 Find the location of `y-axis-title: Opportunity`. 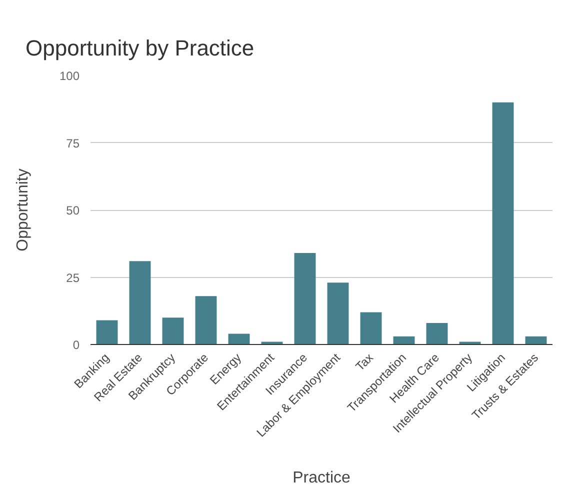

y-axis-title: Opportunity is located at coordinates (23, 210).